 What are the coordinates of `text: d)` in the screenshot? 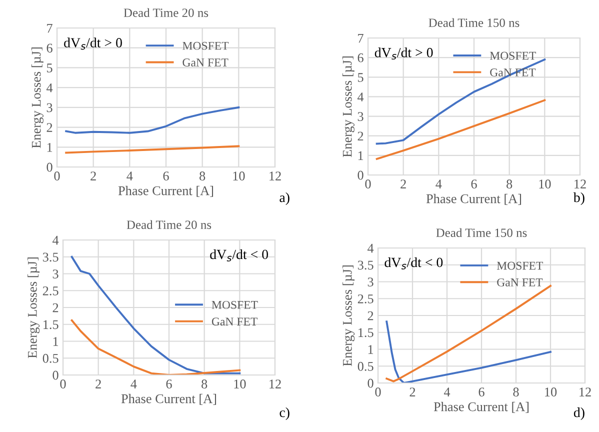 It's located at (579, 413).